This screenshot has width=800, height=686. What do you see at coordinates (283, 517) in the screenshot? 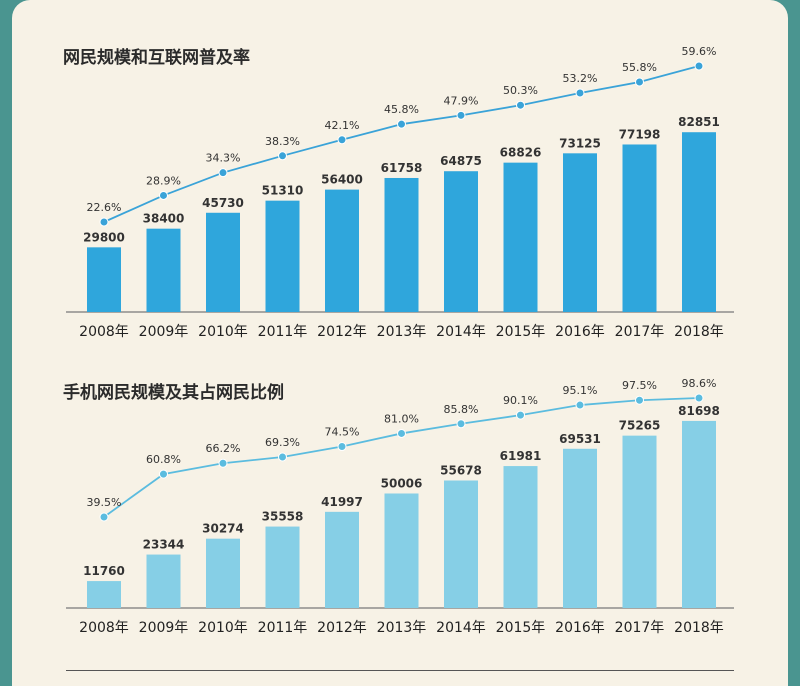
I see `bar-value-label: 35558` at bounding box center [283, 517].